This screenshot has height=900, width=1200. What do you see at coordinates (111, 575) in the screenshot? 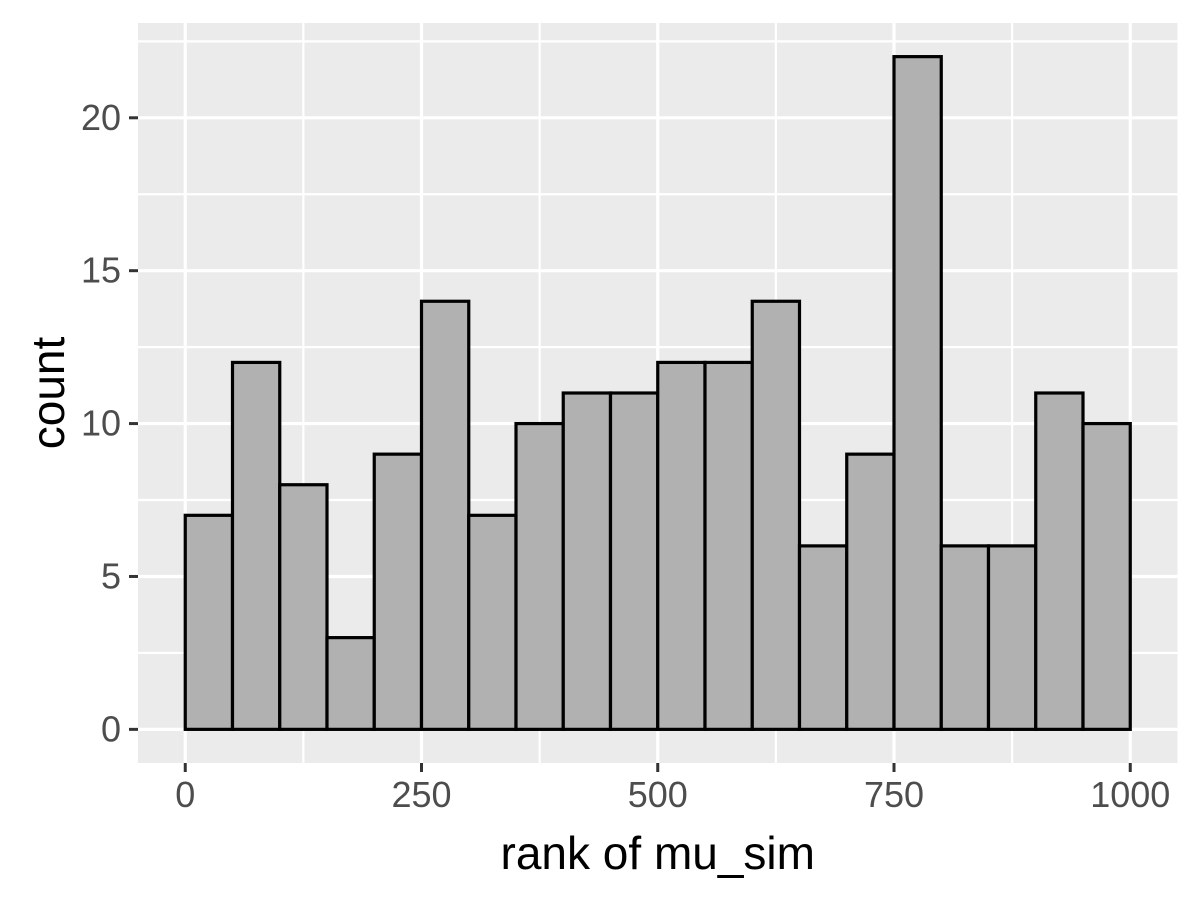
I see `y-tick-label: 5` at bounding box center [111, 575].